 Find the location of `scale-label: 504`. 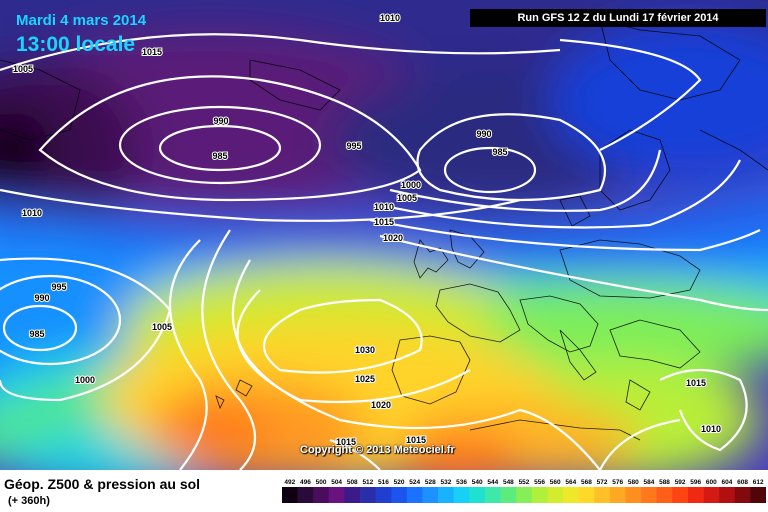

scale-label: 504 is located at coordinates (336, 482).